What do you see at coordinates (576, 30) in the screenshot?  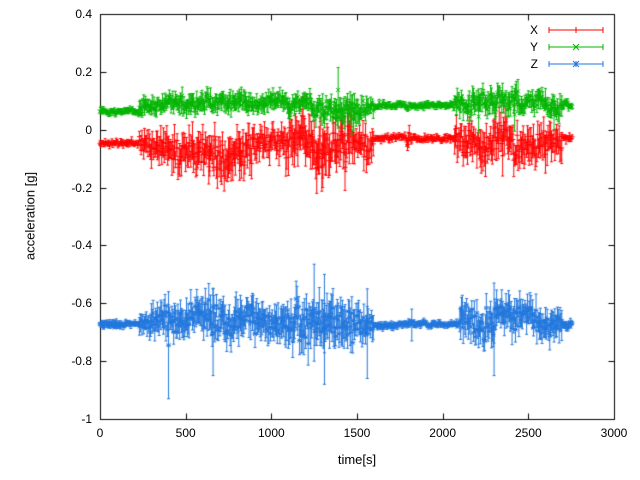 I see `legend-marker-plus-icon` at bounding box center [576, 30].